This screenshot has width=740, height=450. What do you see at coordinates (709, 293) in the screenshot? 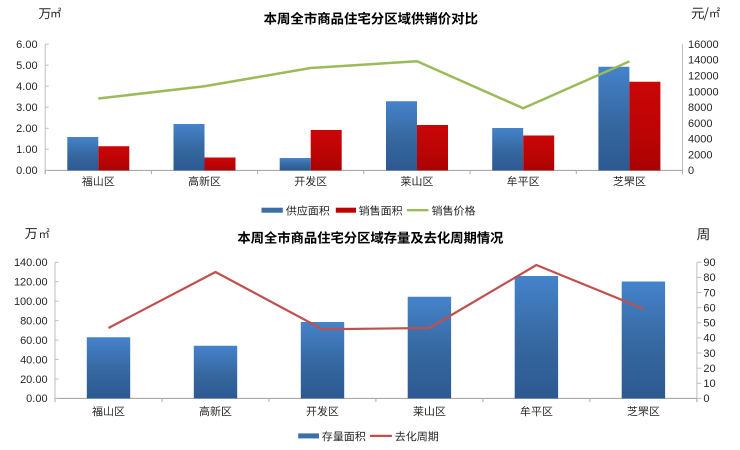
I see `svg-text: 70` at bounding box center [709, 293].